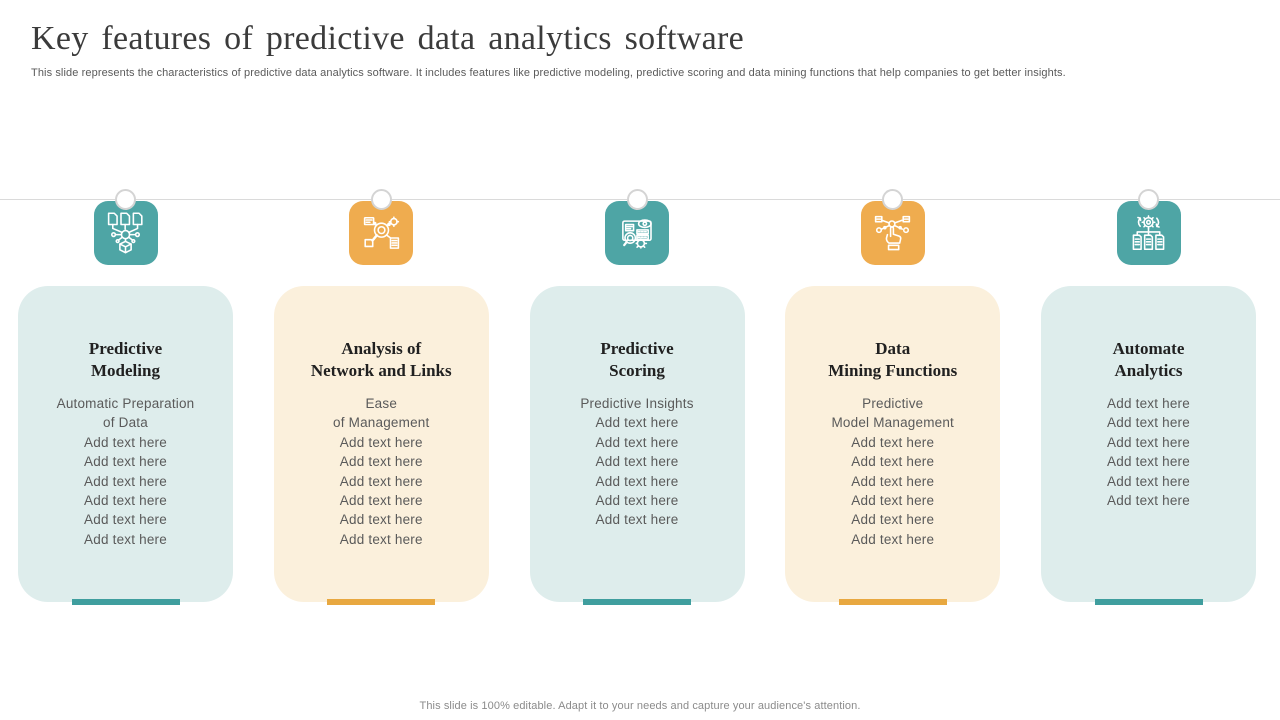 This screenshot has height=720, width=1280. I want to click on data-mining-icon-badge, so click(892, 233).